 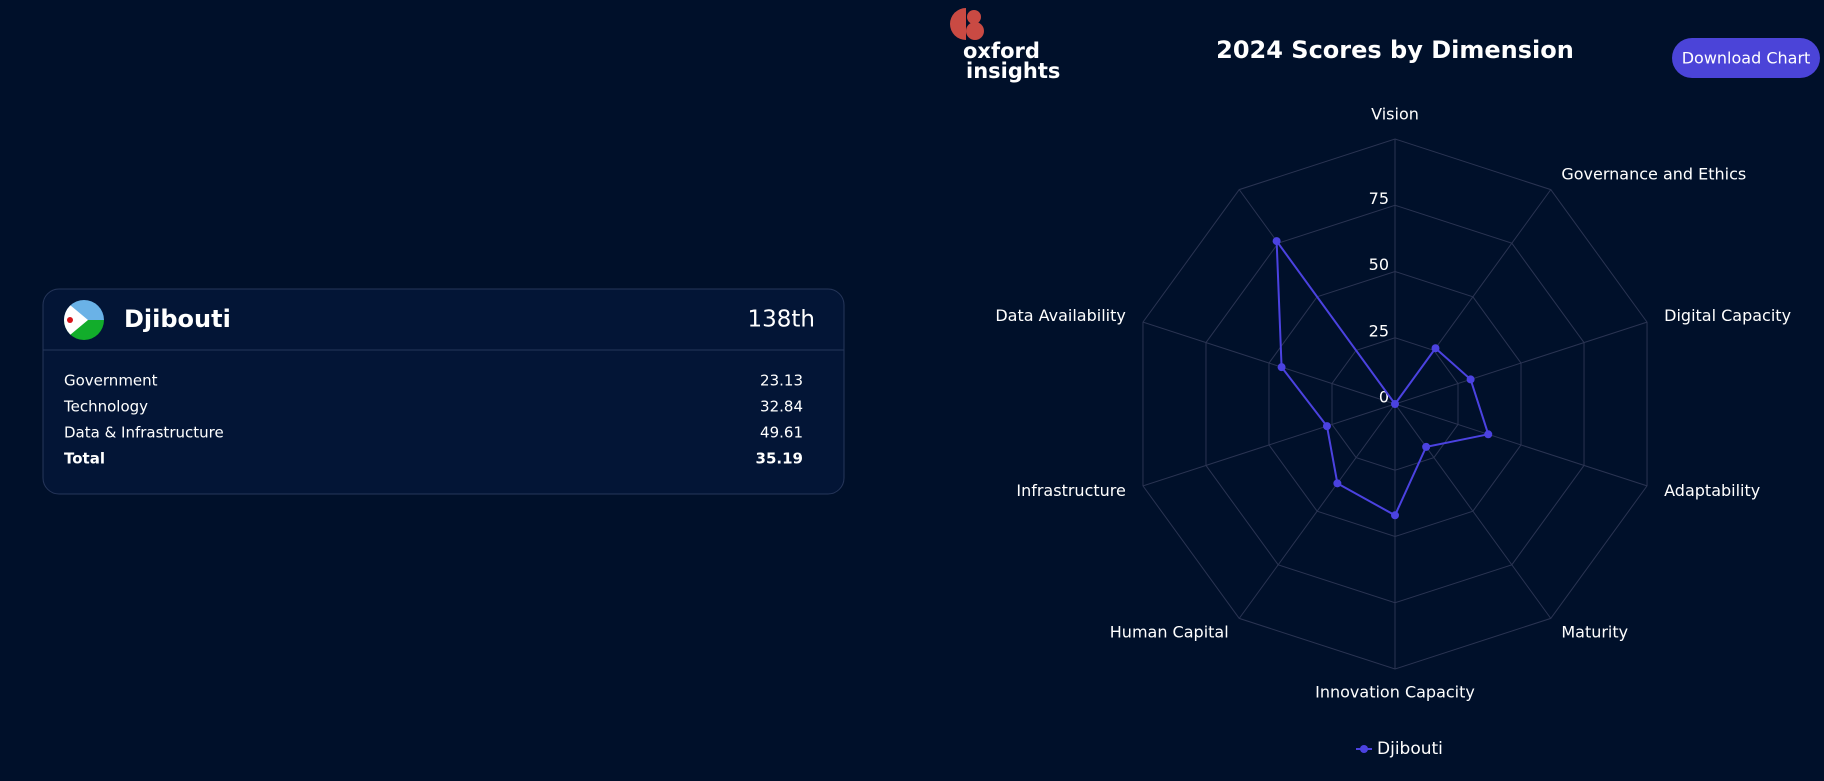 I want to click on row-value: 49.61, so click(x=781, y=433).